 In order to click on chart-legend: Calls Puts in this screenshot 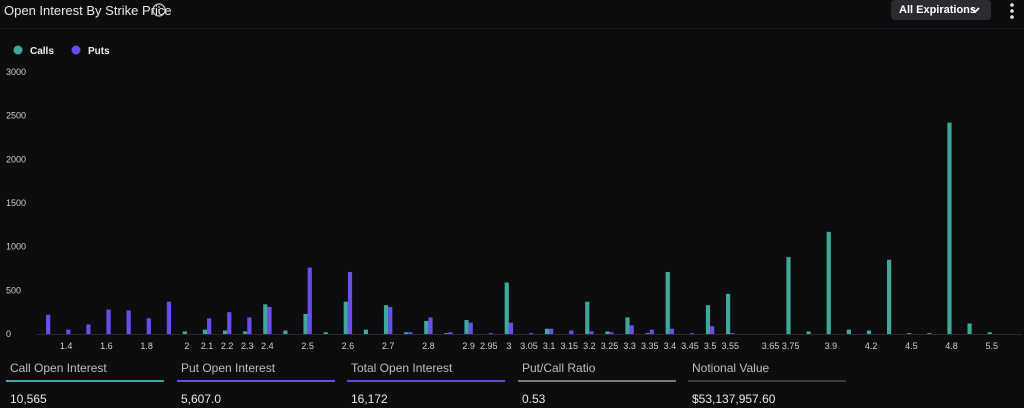, I will do `click(61, 51)`.